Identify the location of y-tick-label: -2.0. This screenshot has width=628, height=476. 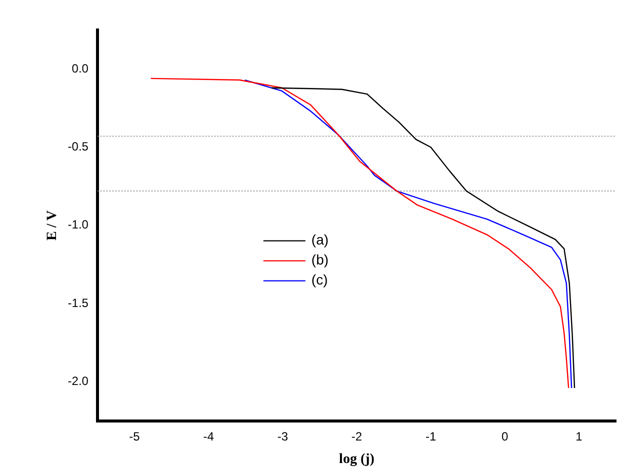
(78, 381).